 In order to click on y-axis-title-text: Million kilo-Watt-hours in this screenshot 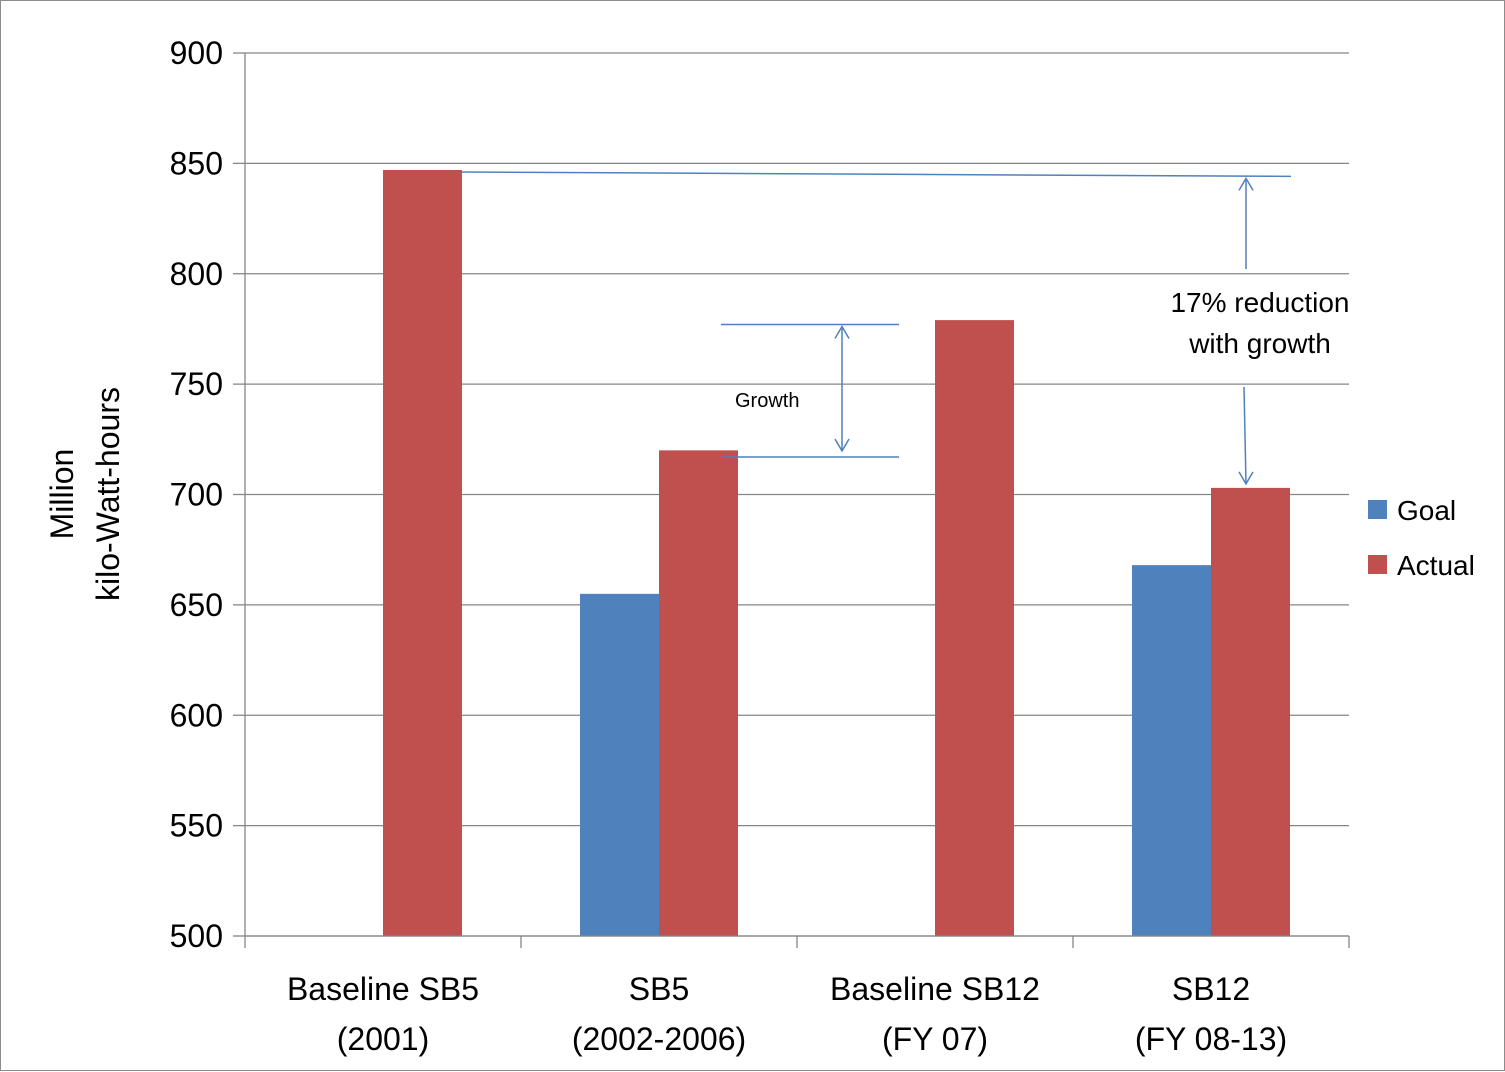, I will do `click(85, 494)`.